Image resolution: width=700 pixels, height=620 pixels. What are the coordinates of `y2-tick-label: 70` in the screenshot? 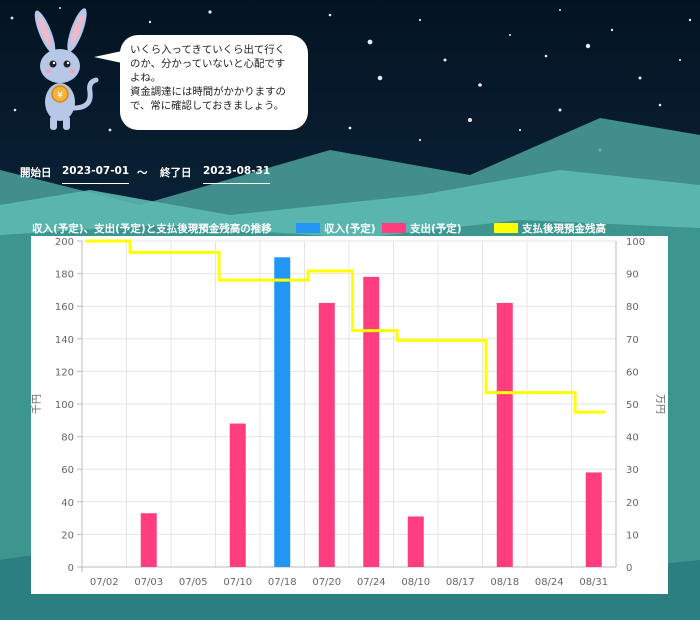 It's located at (632, 340).